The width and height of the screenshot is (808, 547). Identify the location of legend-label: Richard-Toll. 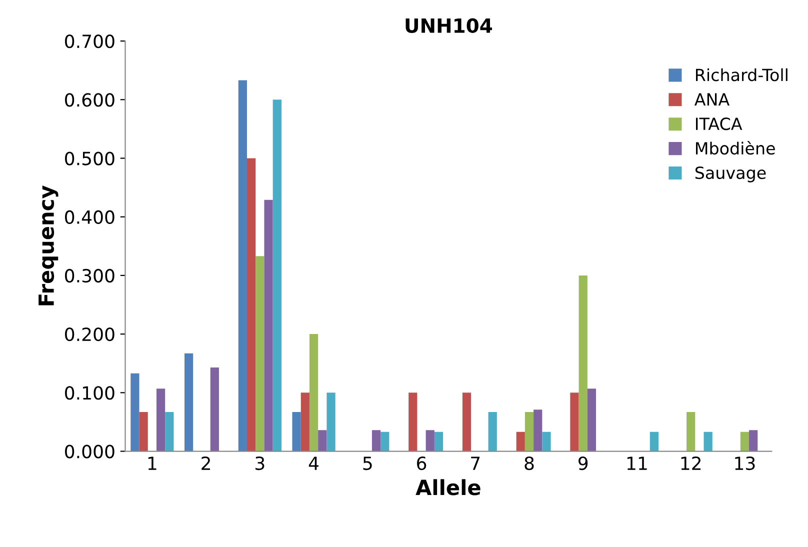
(742, 75).